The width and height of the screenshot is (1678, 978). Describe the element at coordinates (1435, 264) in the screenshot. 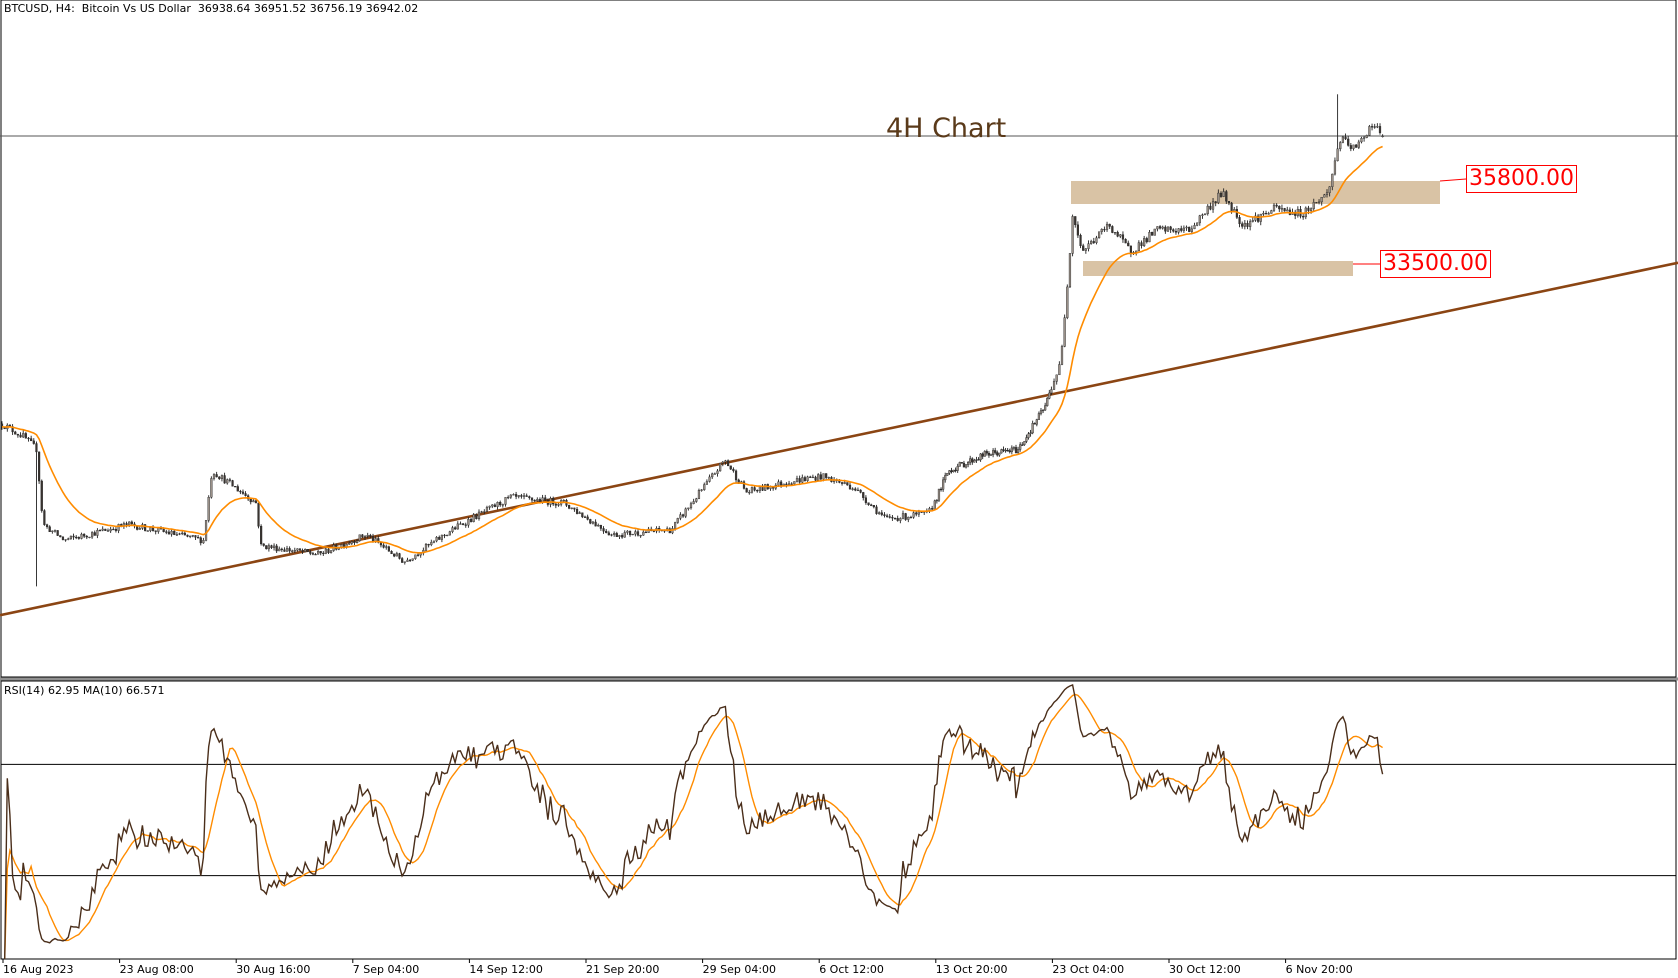

I see `level-label-33500: 33500.00` at that location.